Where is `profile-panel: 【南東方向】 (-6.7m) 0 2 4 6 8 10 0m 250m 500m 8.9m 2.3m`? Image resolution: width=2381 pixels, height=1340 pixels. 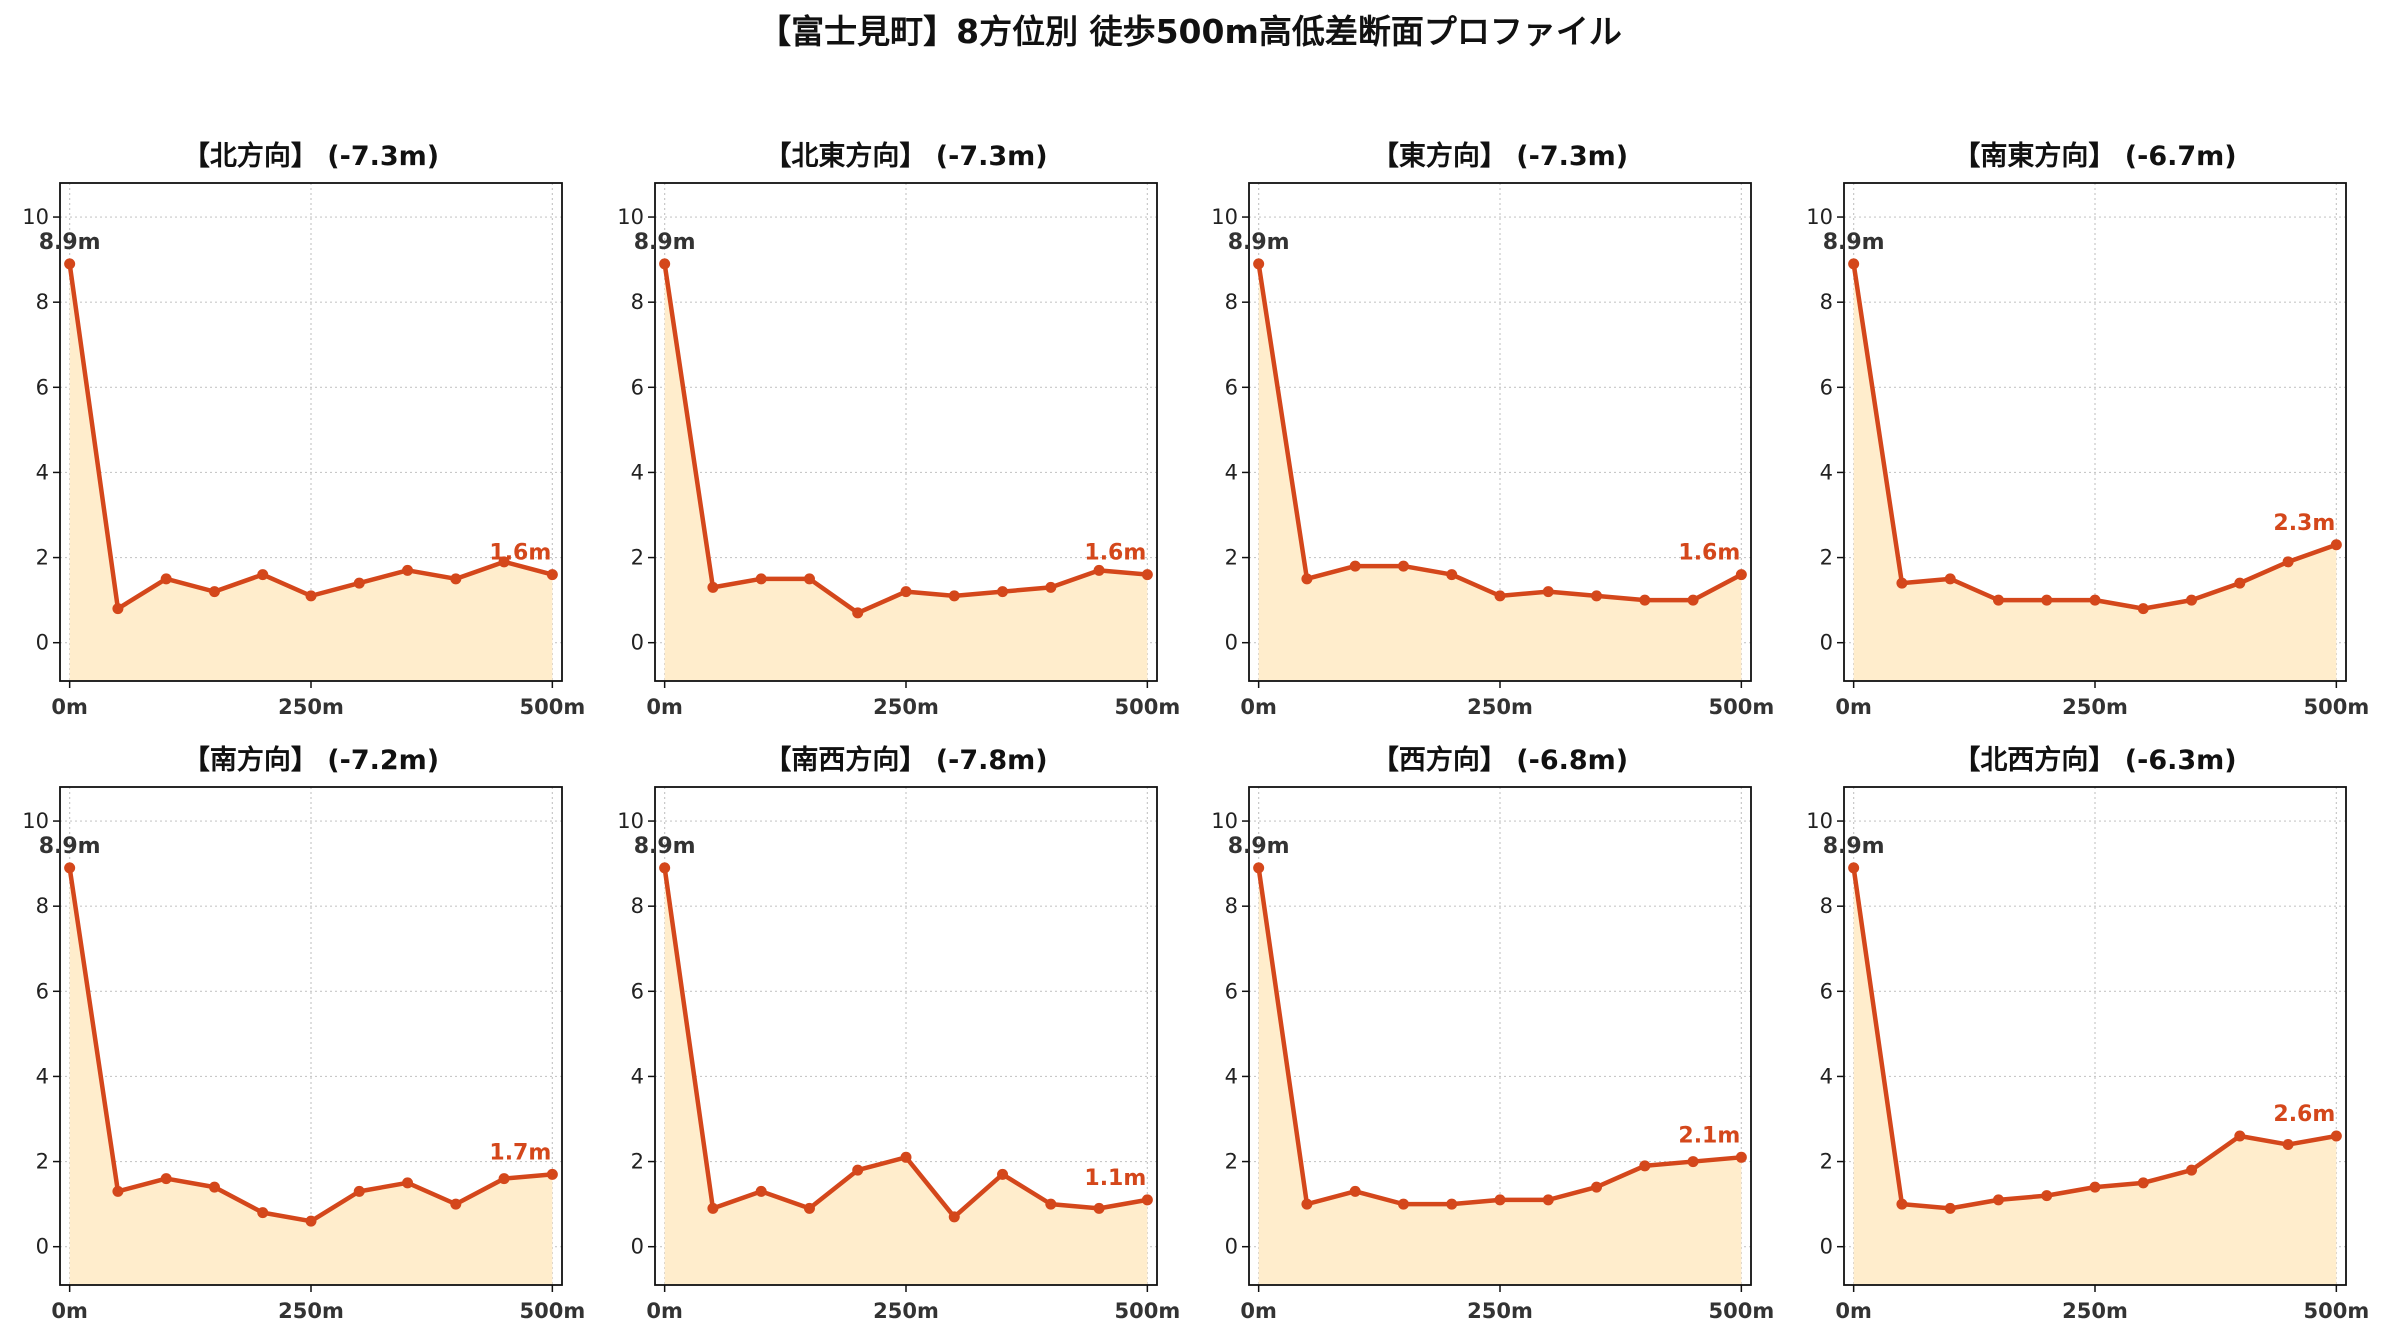
profile-panel: 【南東方向】 (-6.7m) 0 2 4 6 8 10 0m 250m 500m 8.9m 2.3m is located at coordinates (2087, 429).